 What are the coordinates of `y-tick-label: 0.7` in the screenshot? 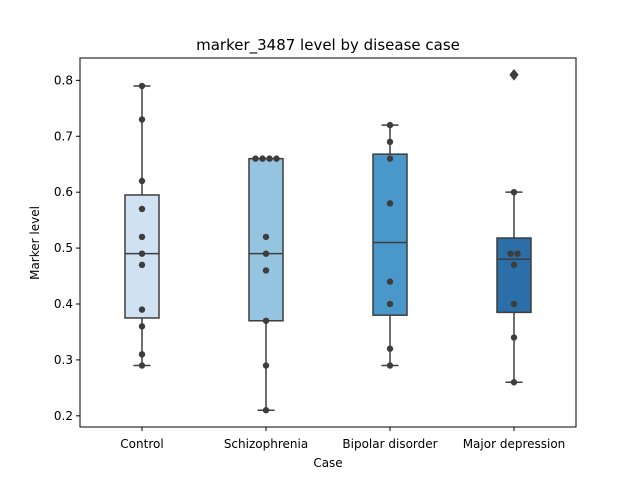 It's located at (63, 136).